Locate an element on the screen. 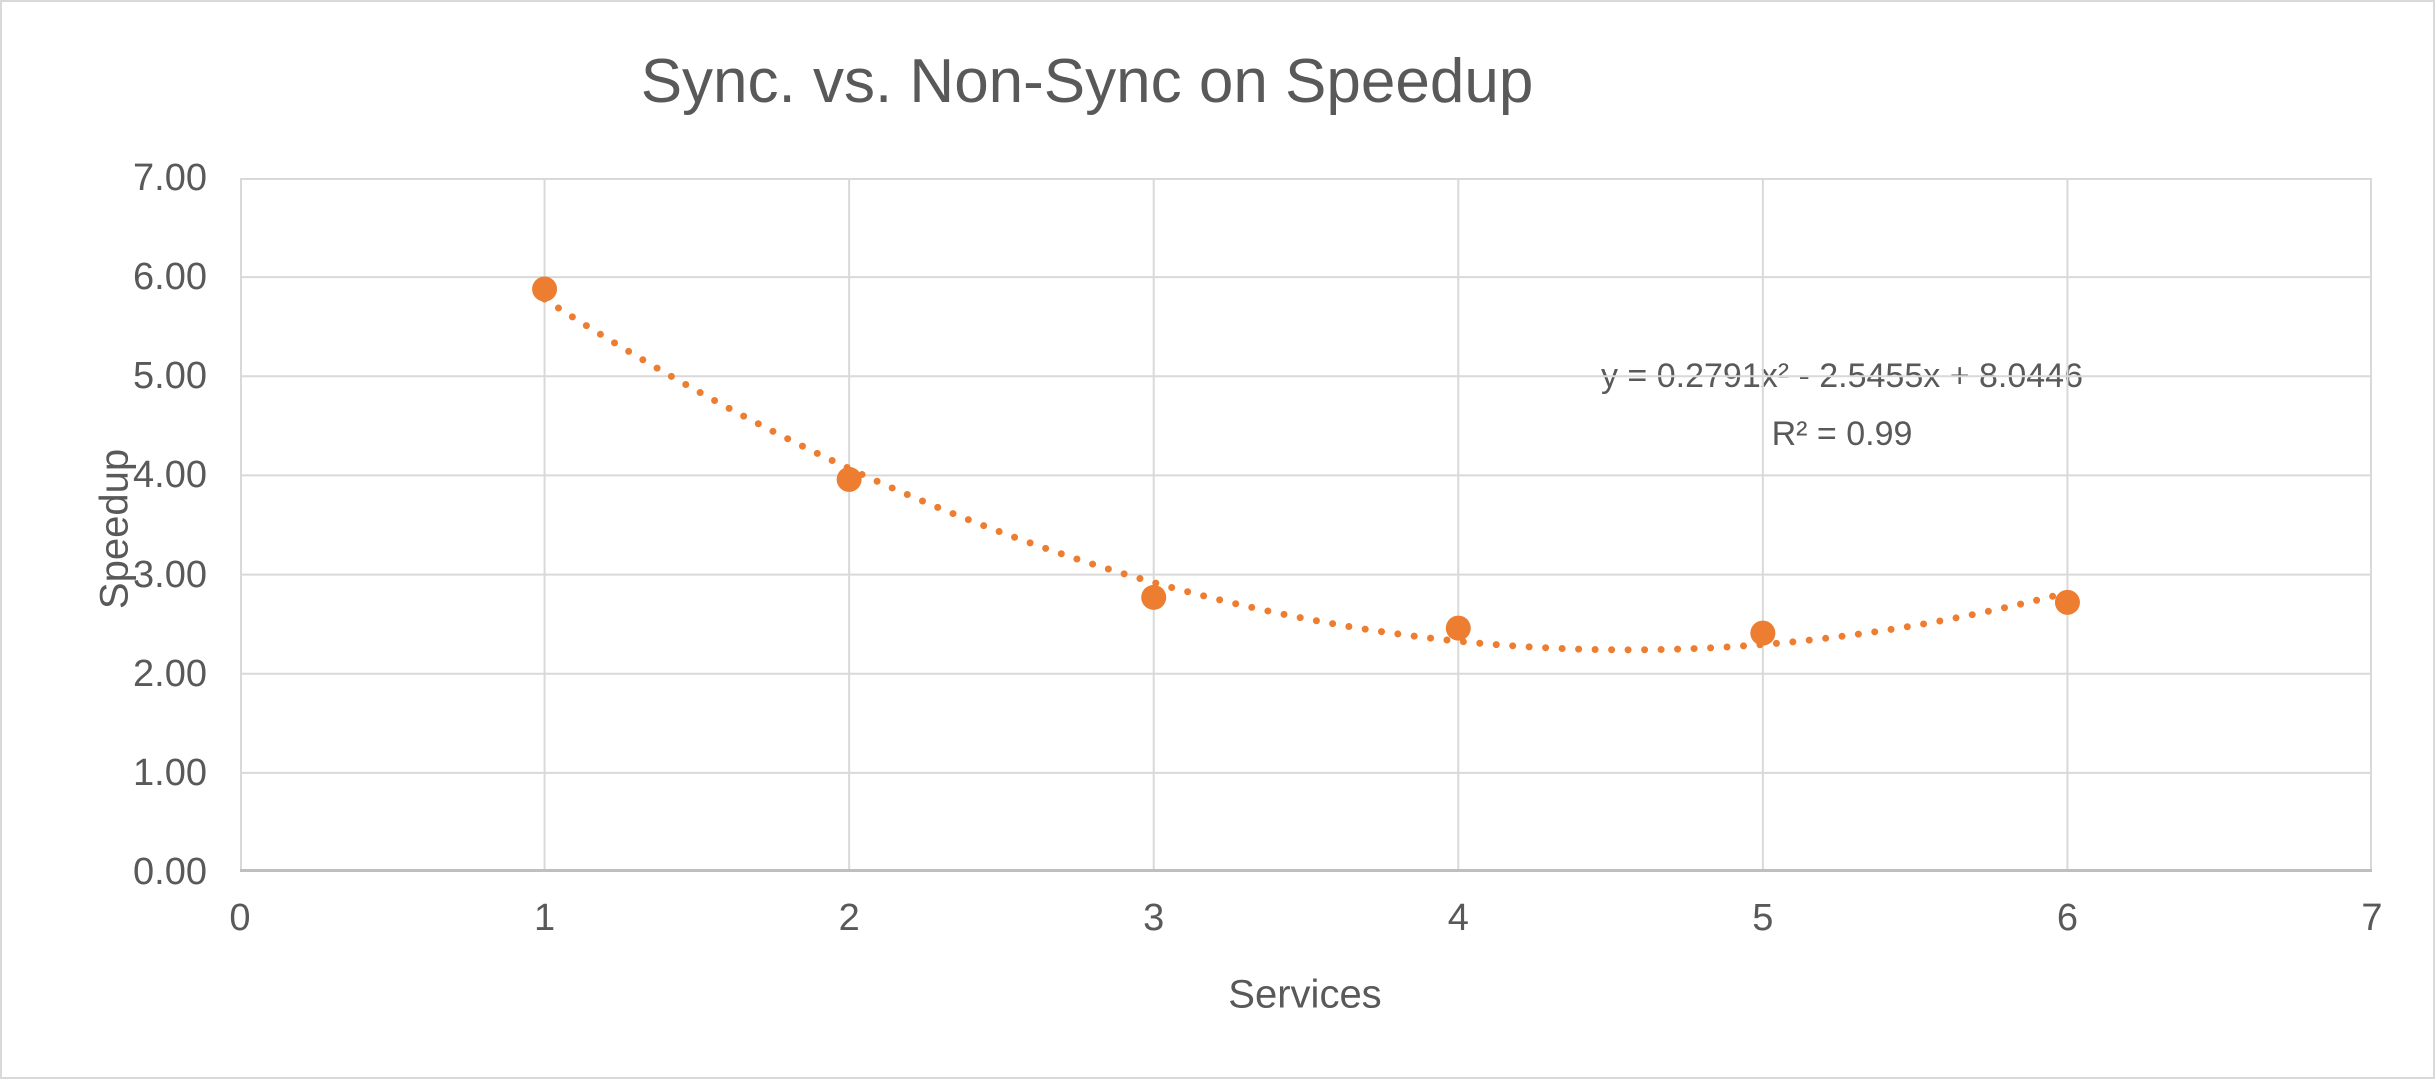  y-tick-label: 5.00 is located at coordinates (170, 376).